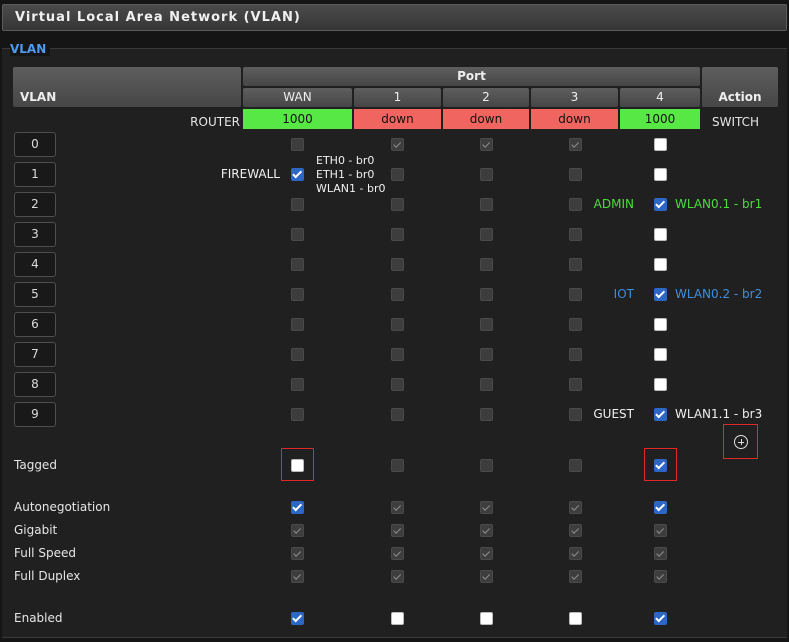 Image resolution: width=789 pixels, height=642 pixels. I want to click on enabled-port-4-checkbox, so click(660, 618).